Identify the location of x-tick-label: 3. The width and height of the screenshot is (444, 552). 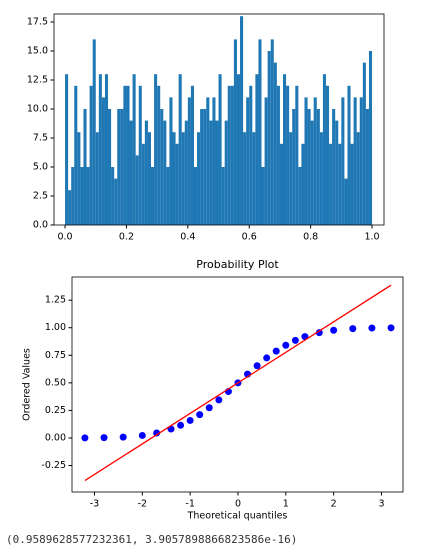
(381, 504).